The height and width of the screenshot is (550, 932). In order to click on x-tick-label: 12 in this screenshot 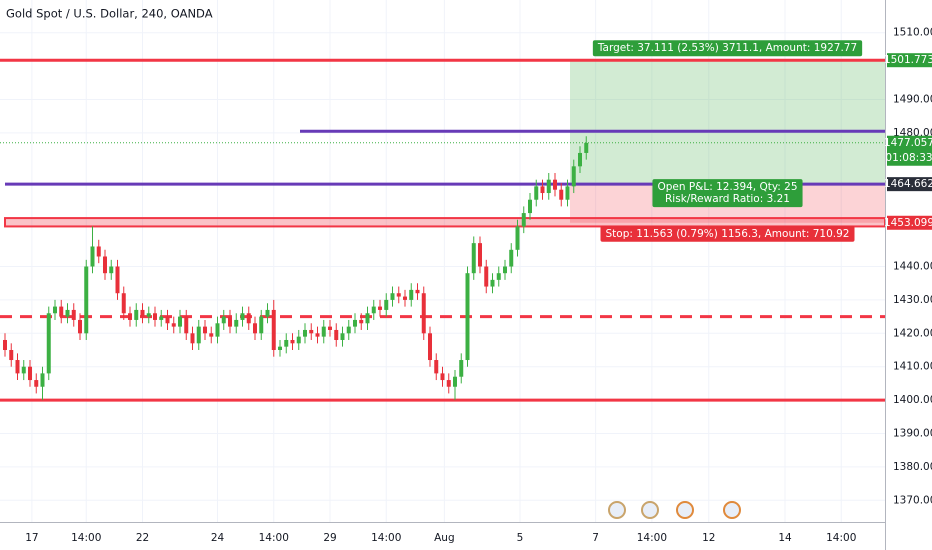, I will do `click(708, 538)`.